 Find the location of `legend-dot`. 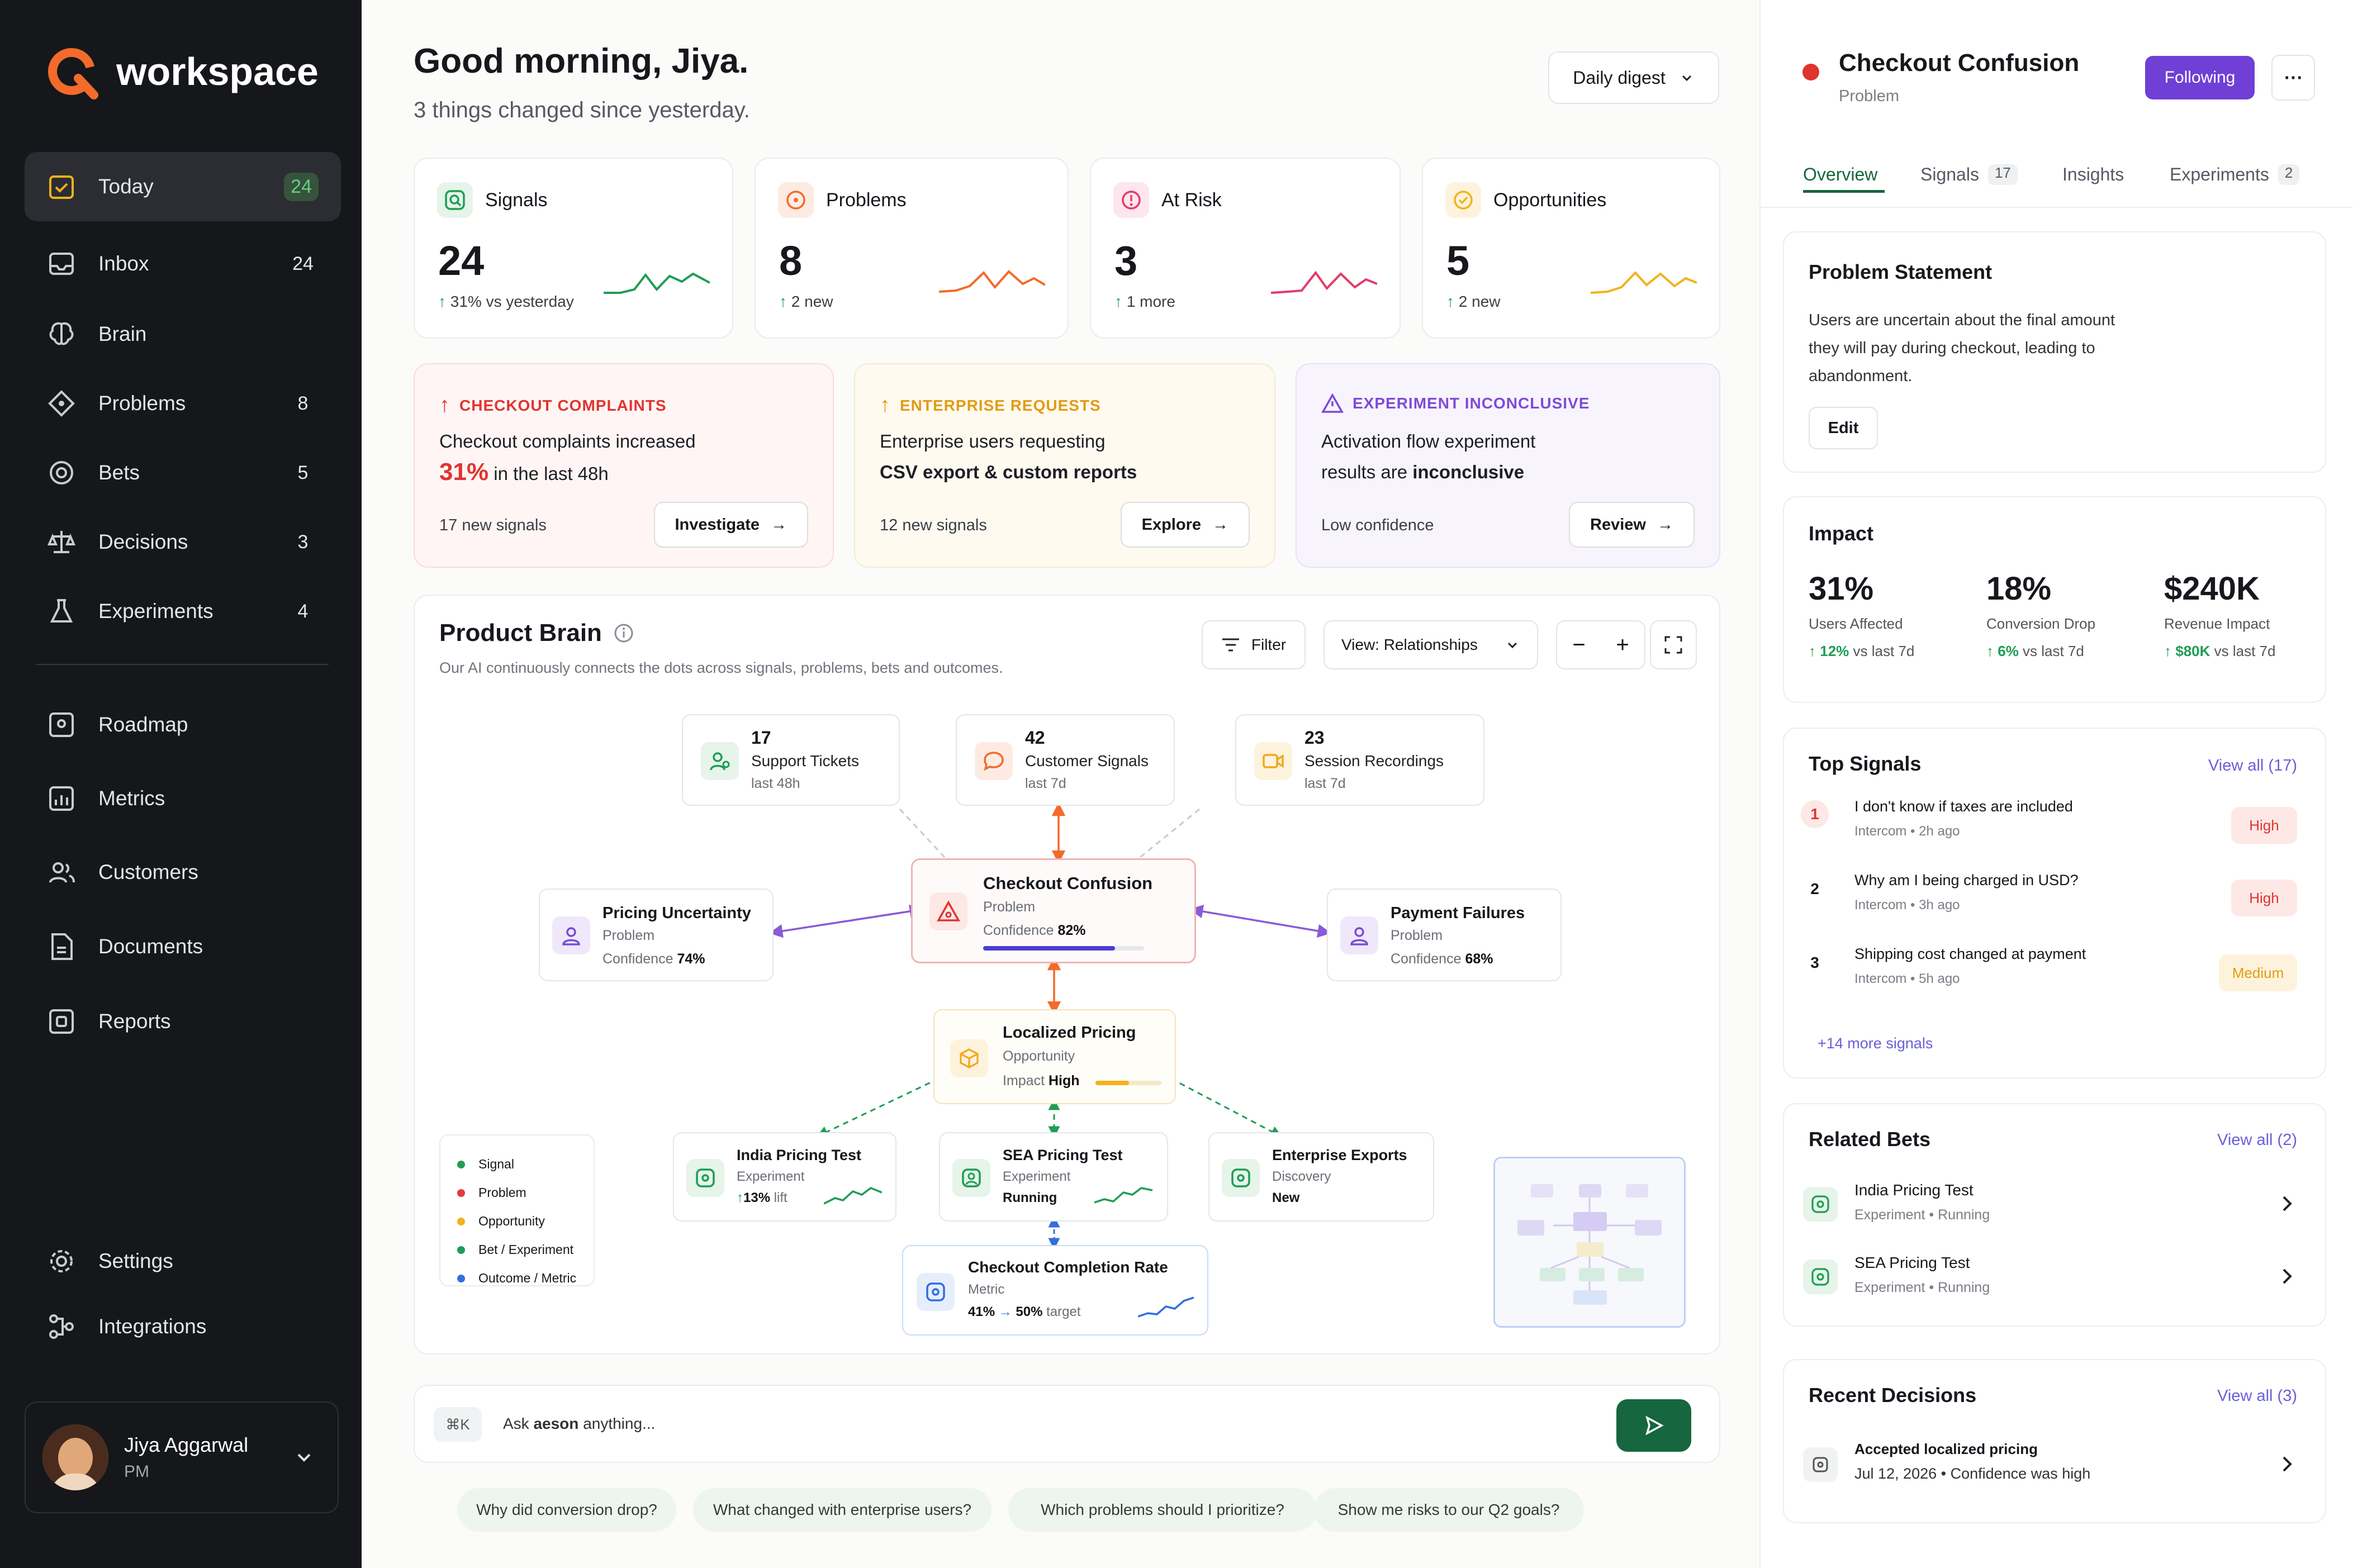

legend-dot is located at coordinates (461, 1221).